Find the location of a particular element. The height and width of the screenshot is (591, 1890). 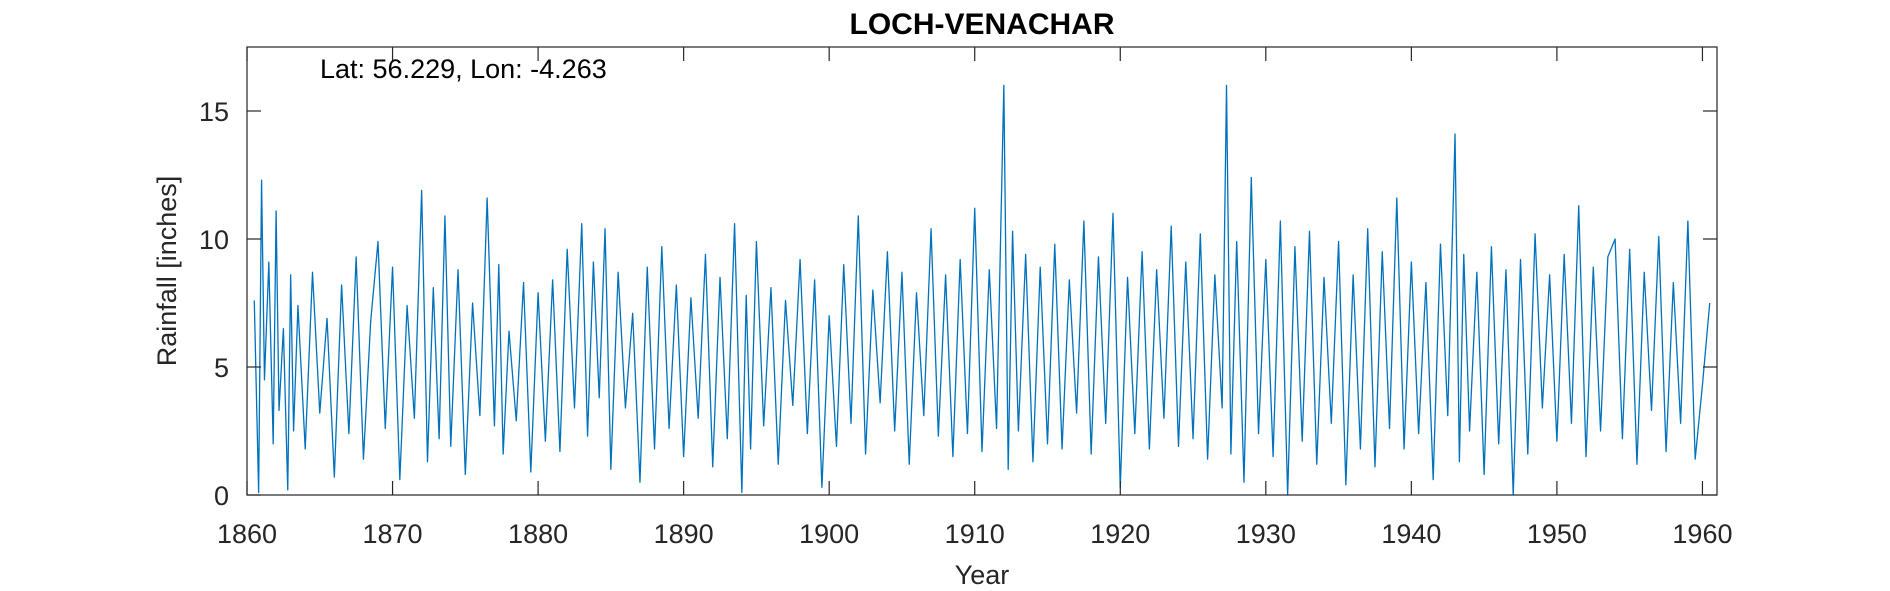

x-tick-label: 1950 is located at coordinates (1557, 534).